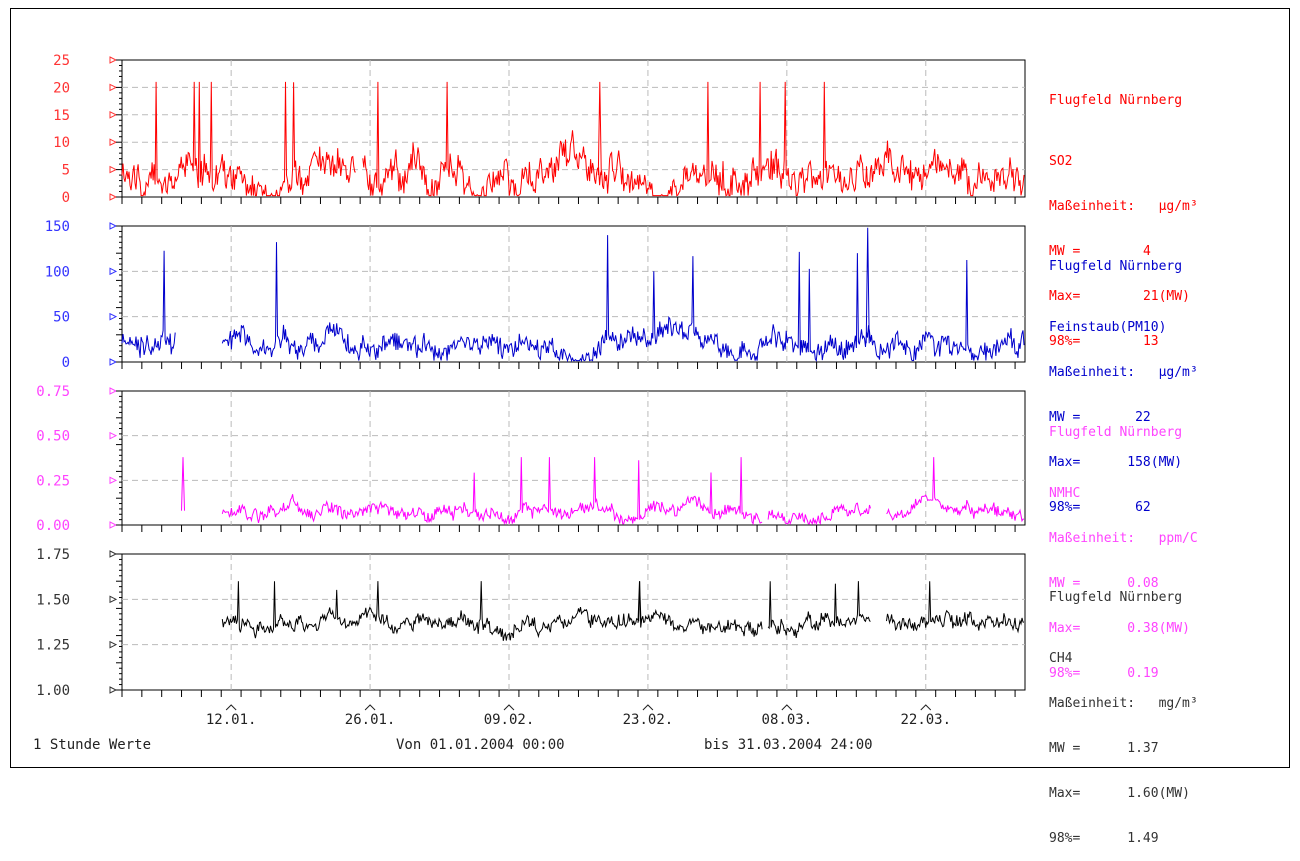  Describe the element at coordinates (1061, 658) in the screenshot. I see `series-name: CH4` at that location.